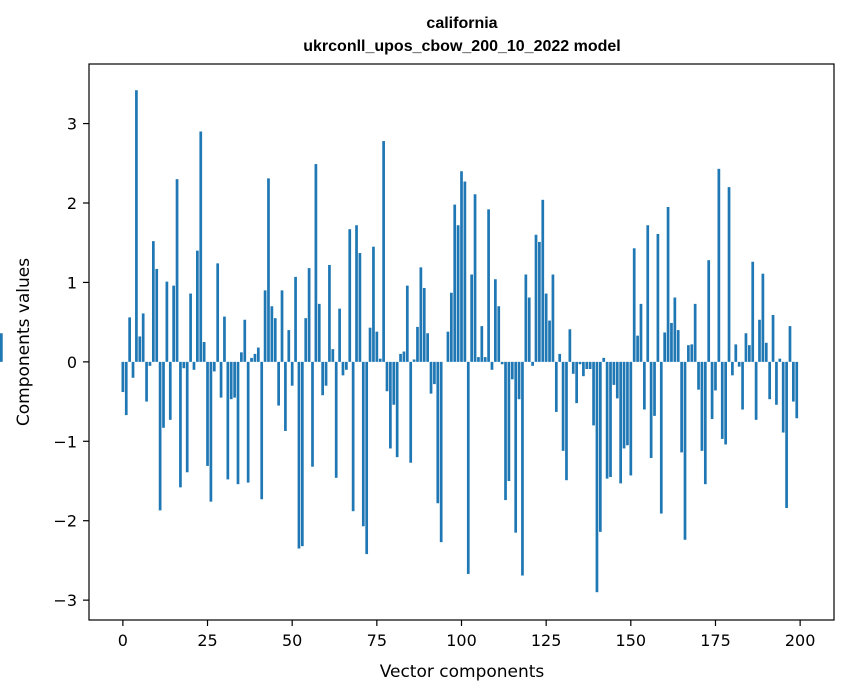 This screenshot has height=696, width=847. Describe the element at coordinates (24, 342) in the screenshot. I see `y-axis-label: Components values` at that location.